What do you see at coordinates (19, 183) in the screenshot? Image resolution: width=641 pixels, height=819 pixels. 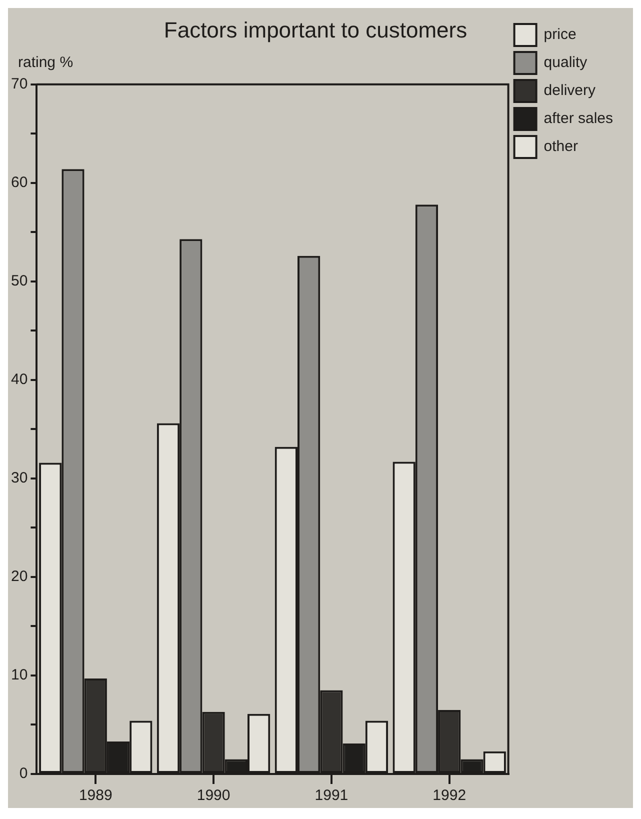 I see `y-tick-label: 60` at bounding box center [19, 183].